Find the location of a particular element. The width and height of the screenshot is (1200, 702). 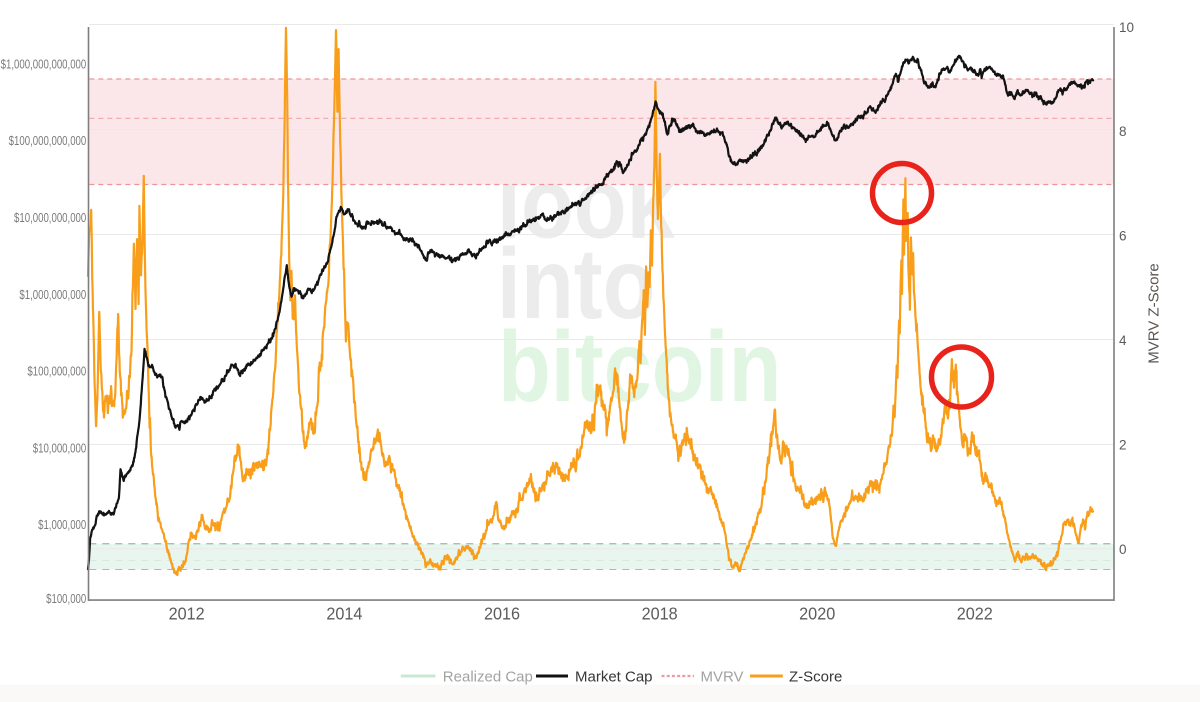

svg-text: Market Cap is located at coordinates (614, 677).